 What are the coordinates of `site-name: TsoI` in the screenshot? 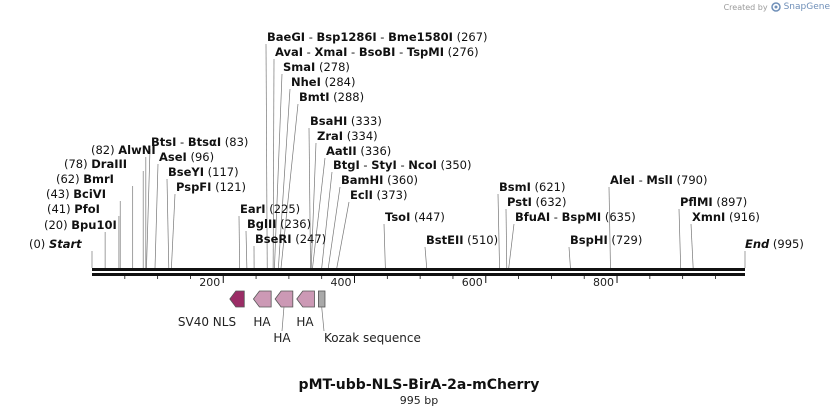 It's located at (397, 217).